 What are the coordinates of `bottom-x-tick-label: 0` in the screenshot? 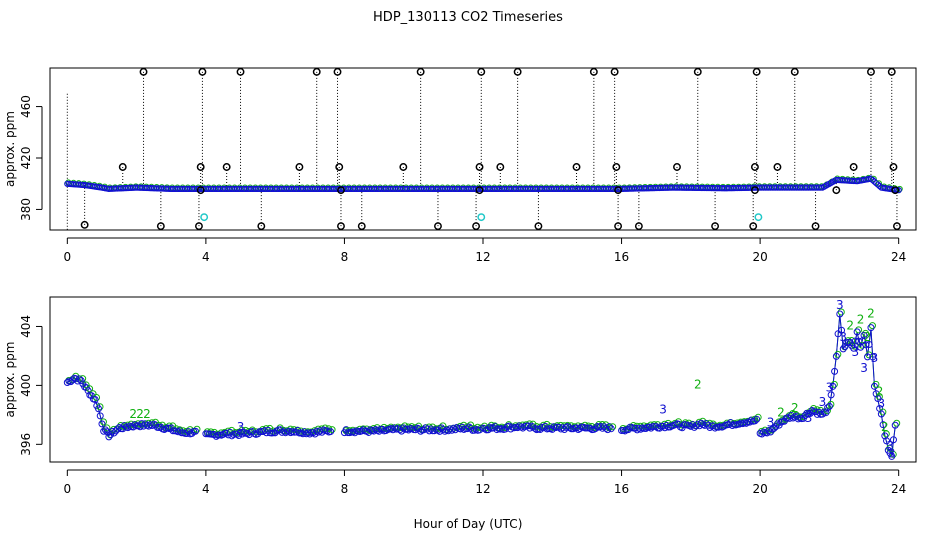 It's located at (67, 489).